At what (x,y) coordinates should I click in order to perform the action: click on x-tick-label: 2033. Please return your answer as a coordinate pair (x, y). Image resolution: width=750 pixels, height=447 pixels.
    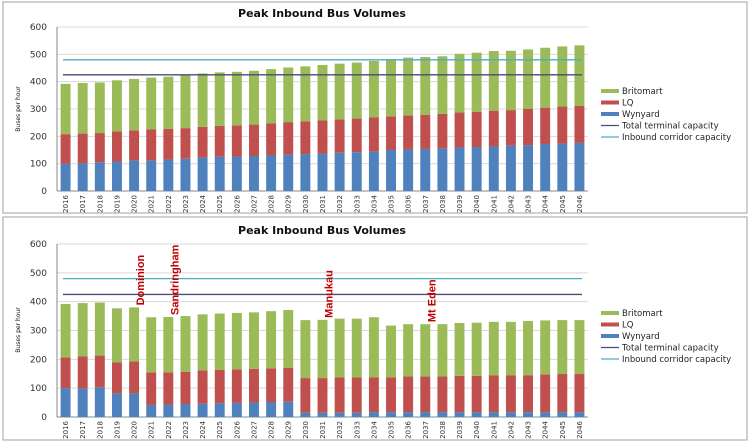
    Looking at the image, I should click on (357, 430).